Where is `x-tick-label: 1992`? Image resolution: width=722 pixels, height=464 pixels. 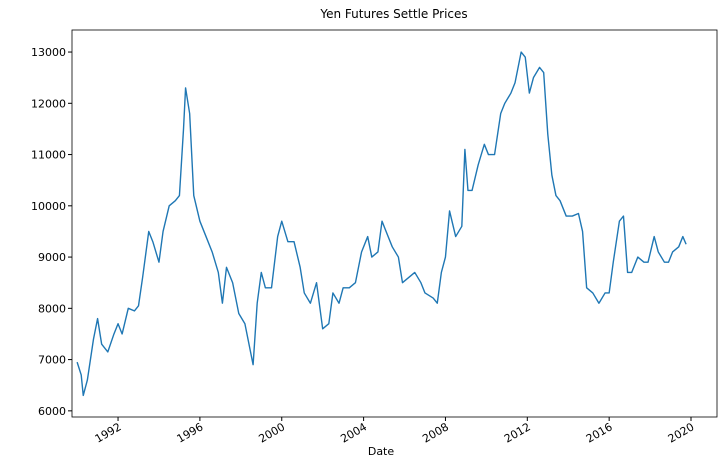 x-tick-label: 1992 is located at coordinates (108, 432).